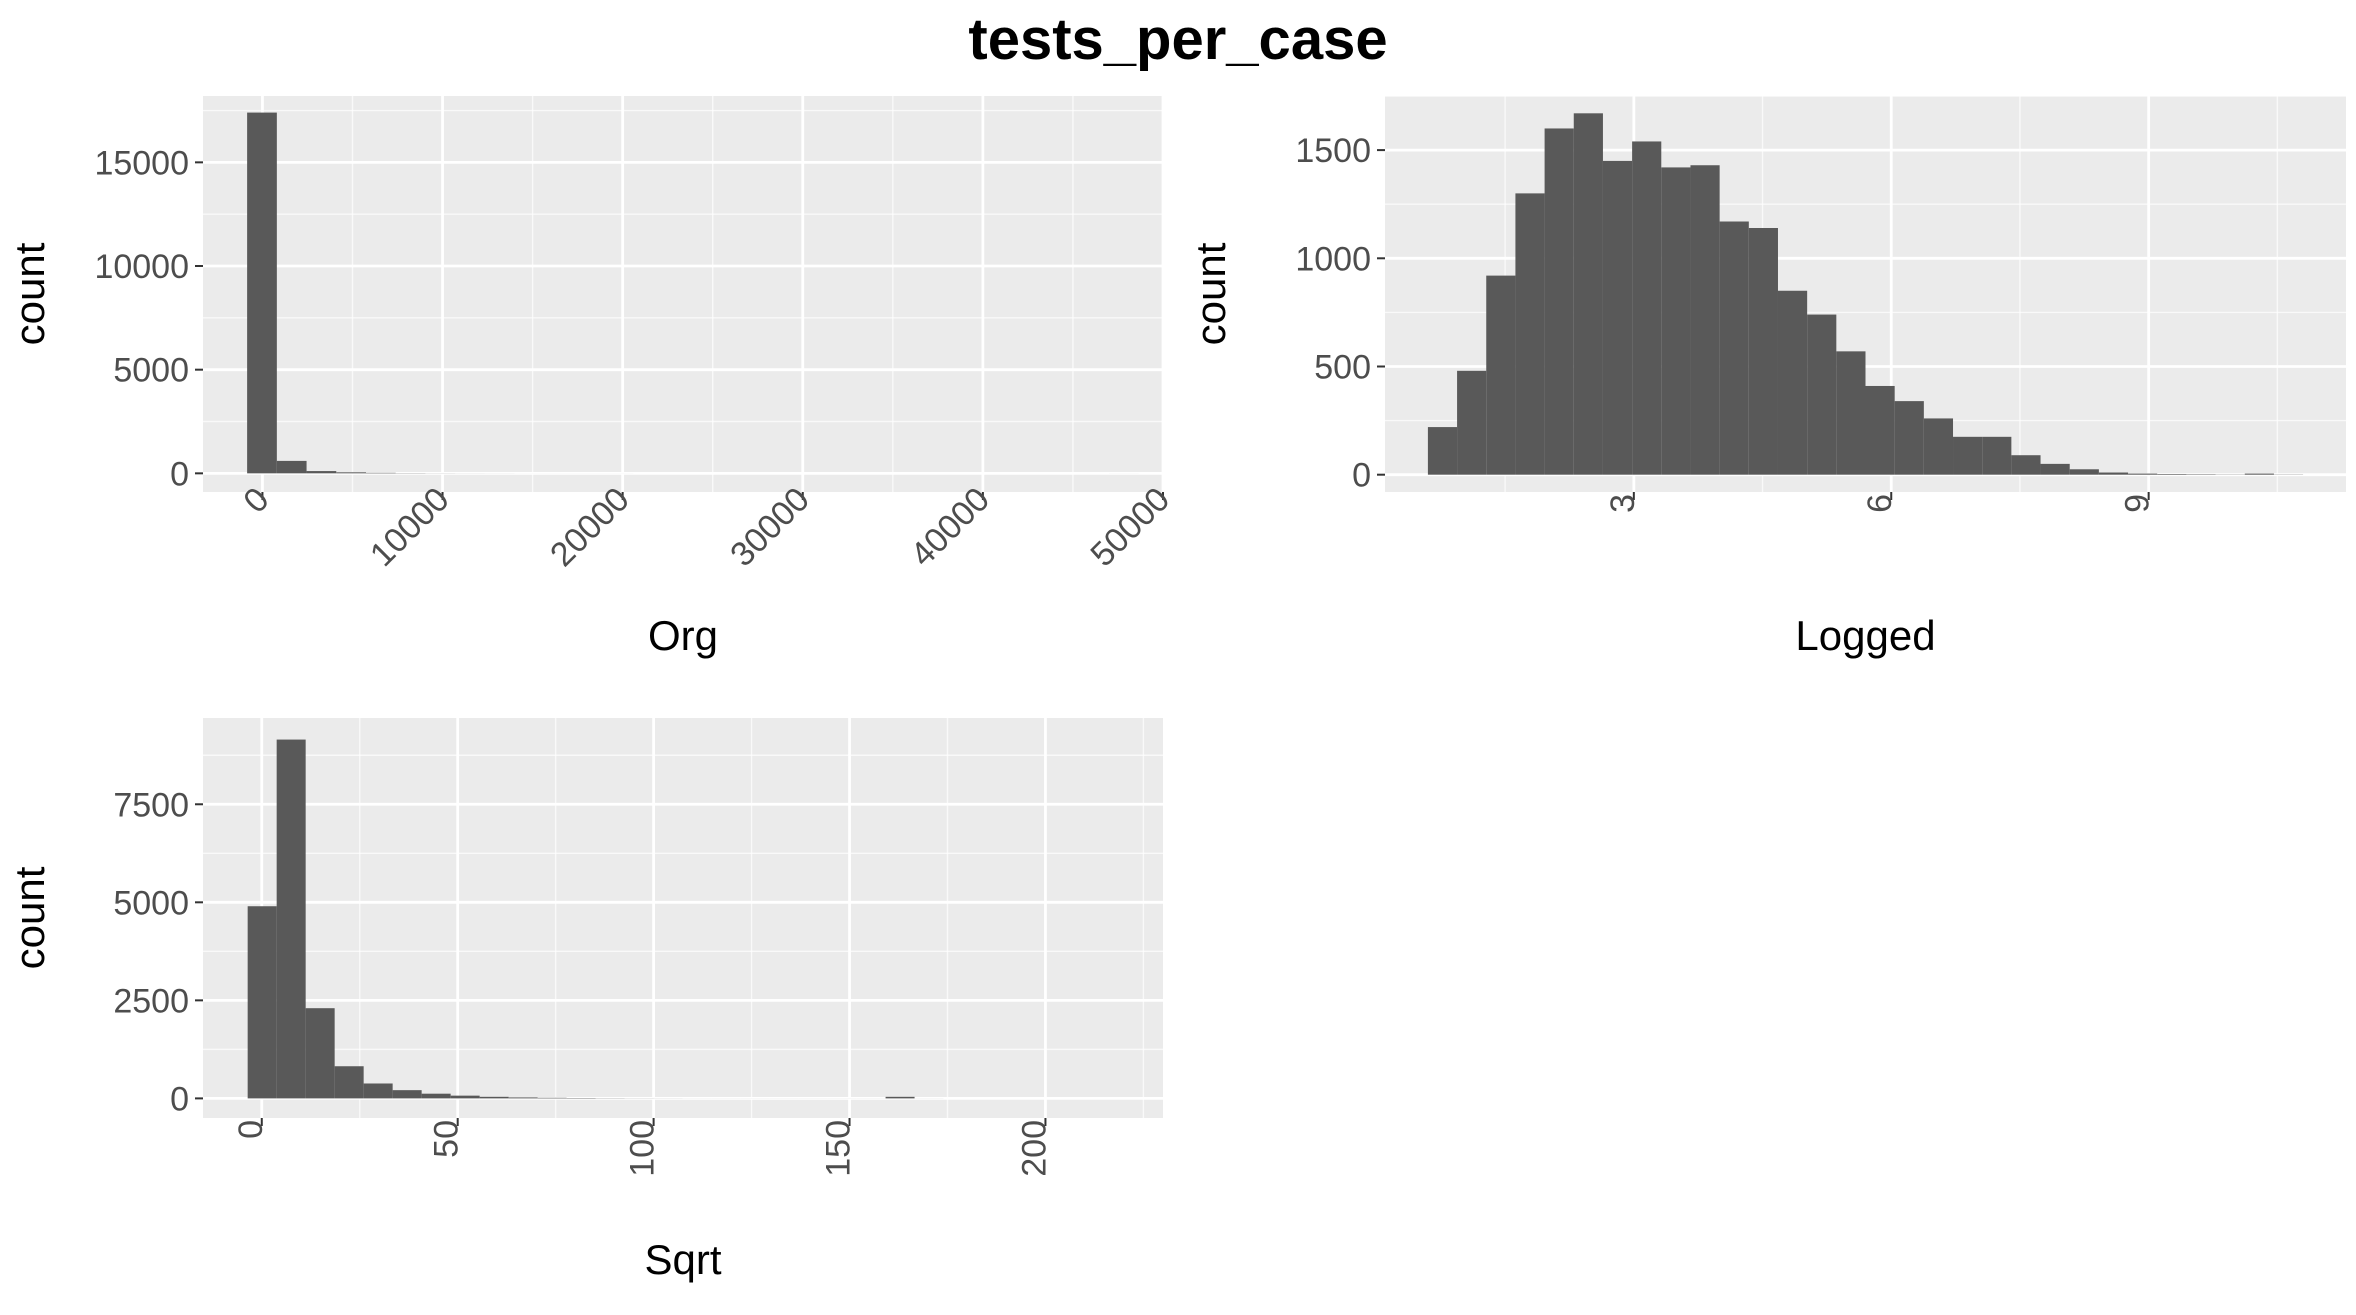 This screenshot has width=2356, height=1315. What do you see at coordinates (151, 805) in the screenshot?
I see `y-tick-label: 7500` at bounding box center [151, 805].